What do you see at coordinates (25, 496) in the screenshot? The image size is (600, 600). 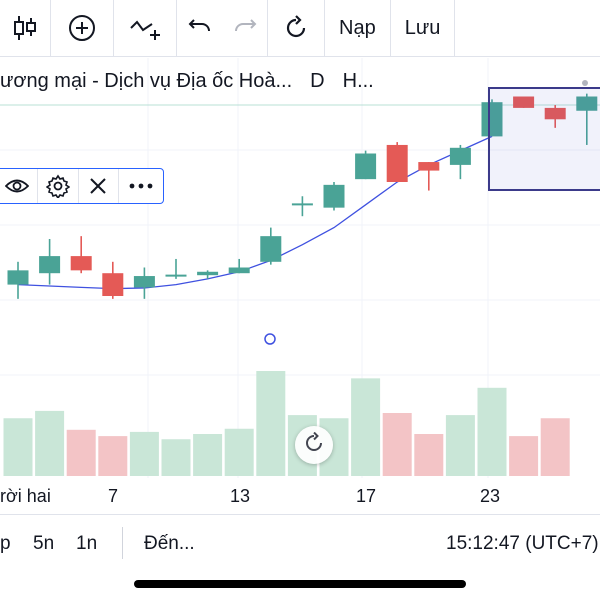 I see `time-label: rời hai` at bounding box center [25, 496].